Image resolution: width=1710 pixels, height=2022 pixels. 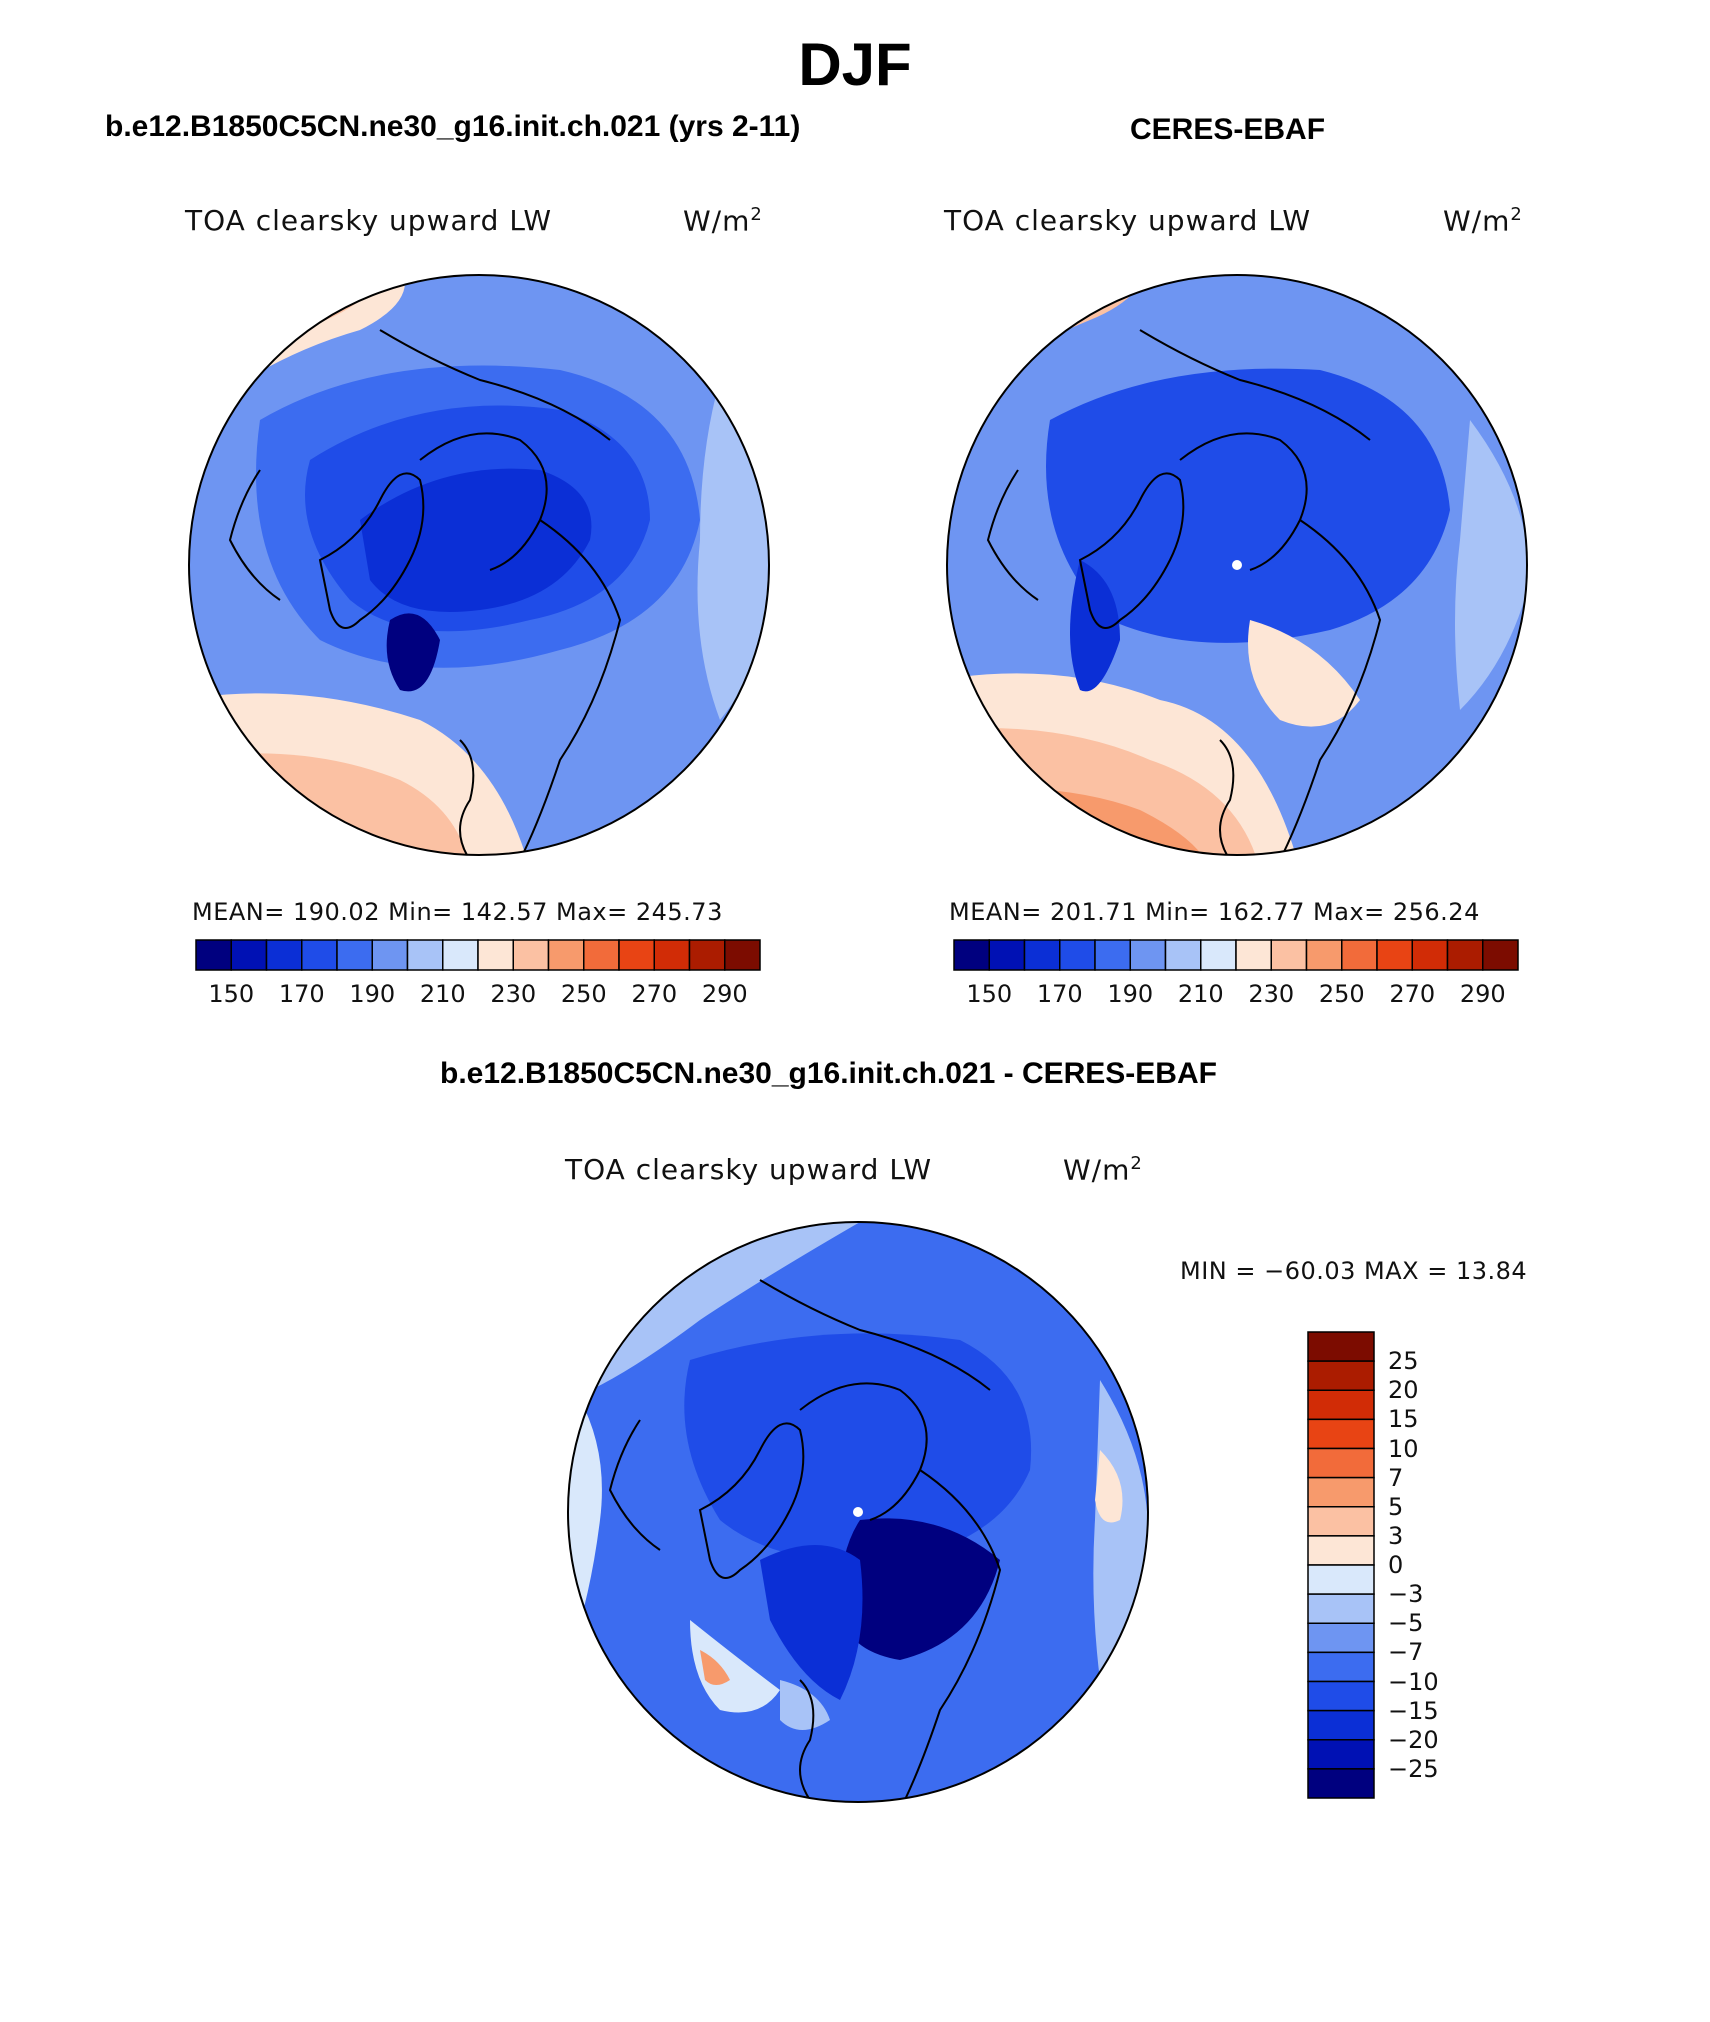 What do you see at coordinates (301, 994) in the screenshot?
I see `model-colorbar-tick-label: 170` at bounding box center [301, 994].